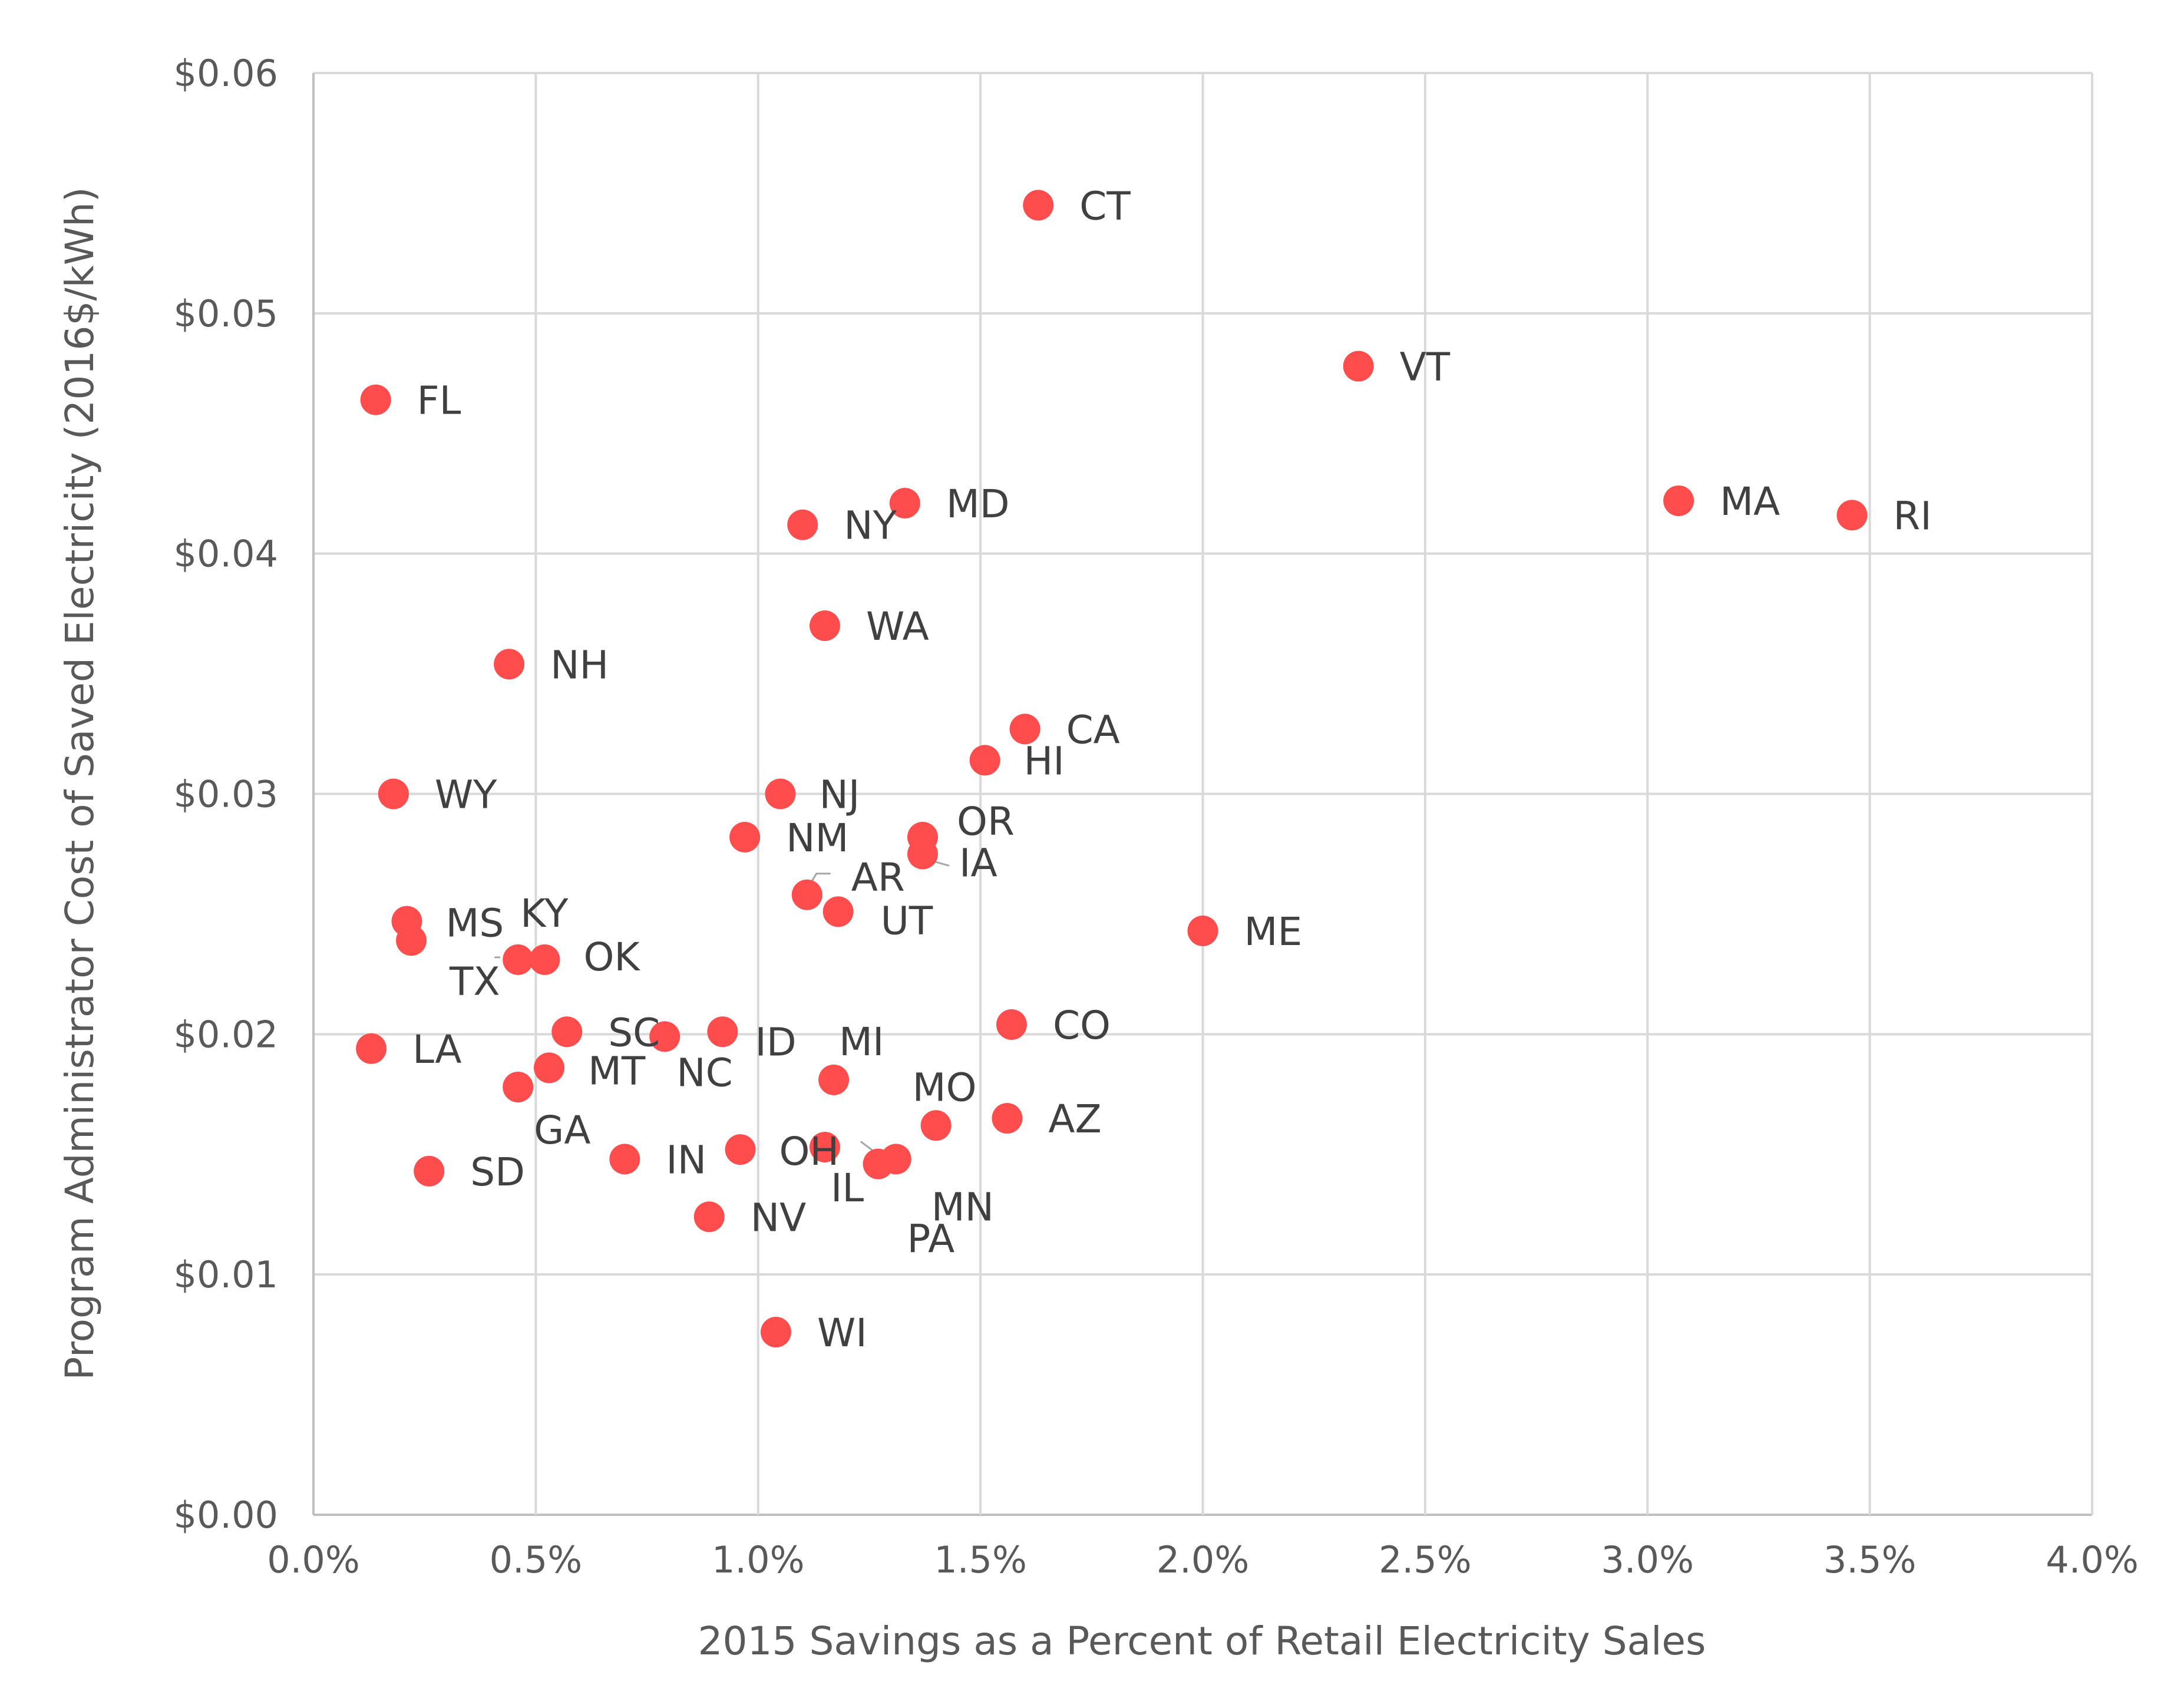  I want to click on point-label-ok: OK, so click(611, 957).